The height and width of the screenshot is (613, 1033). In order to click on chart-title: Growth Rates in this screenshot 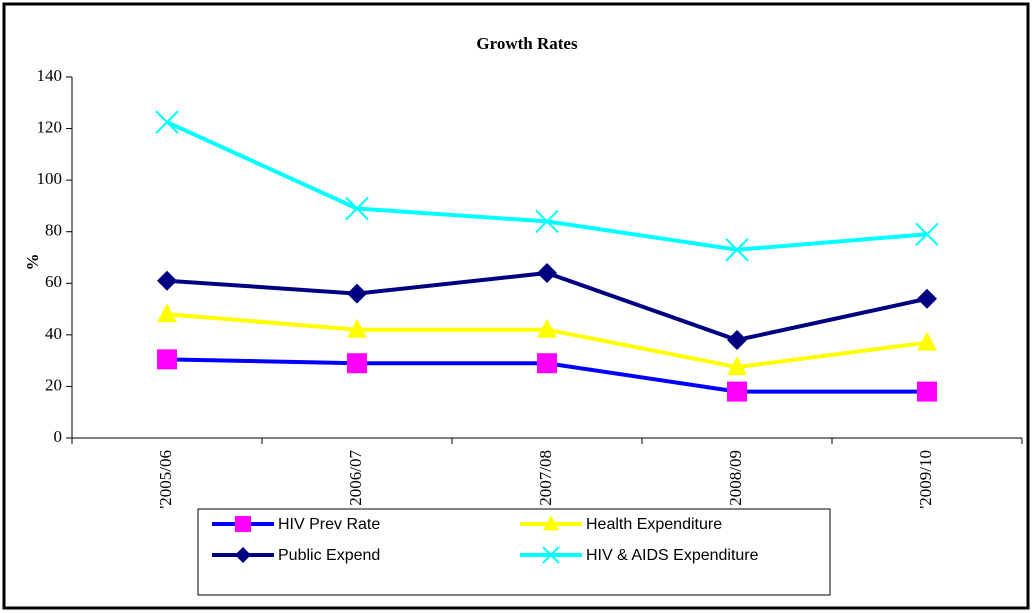, I will do `click(527, 43)`.